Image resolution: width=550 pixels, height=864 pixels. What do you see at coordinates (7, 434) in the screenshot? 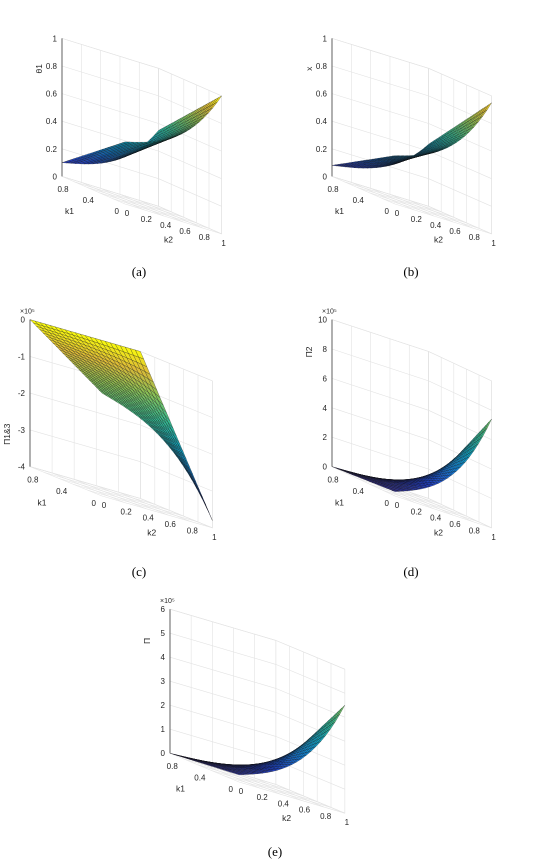
I see `z-axis-label: Π1&3` at bounding box center [7, 434].